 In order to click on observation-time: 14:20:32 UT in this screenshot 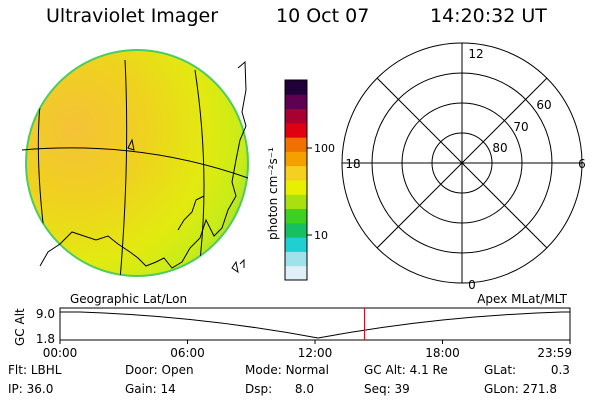, I will do `click(488, 16)`.